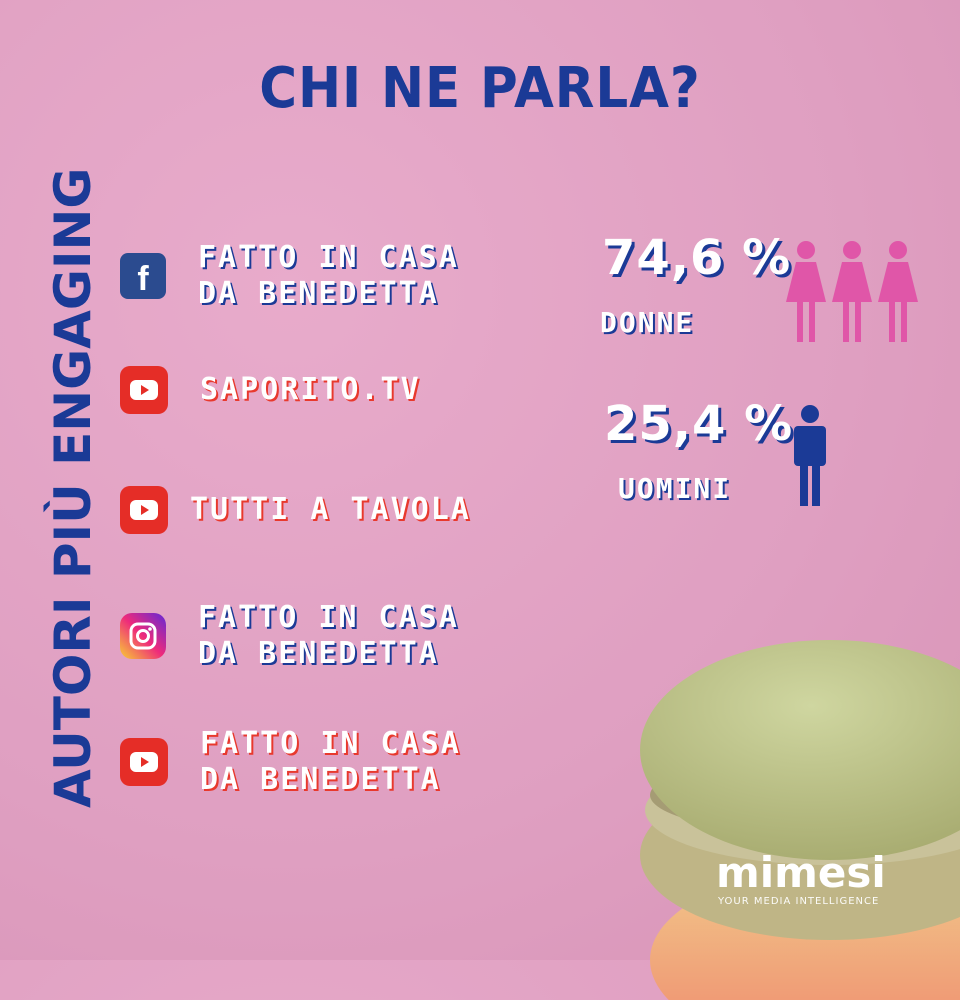 The height and width of the screenshot is (1000, 960). What do you see at coordinates (73, 487) in the screenshot?
I see `vertical-heading: AUTORI PIÙ ENGAGING` at bounding box center [73, 487].